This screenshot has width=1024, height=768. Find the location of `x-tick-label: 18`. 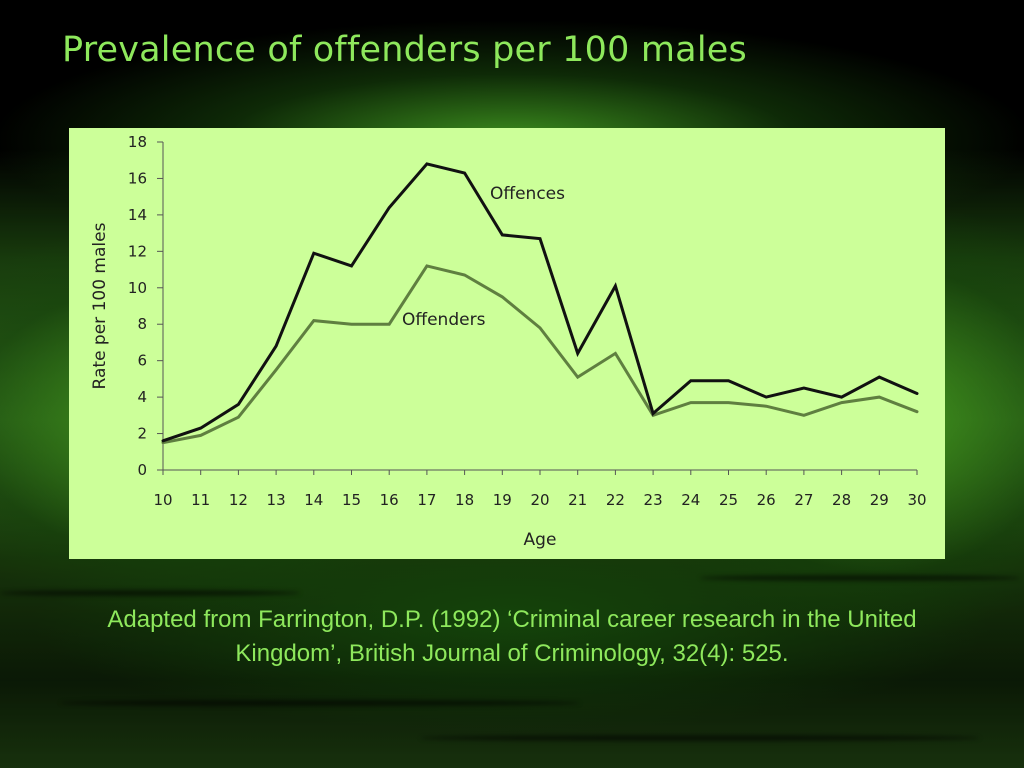

x-tick-label: 18 is located at coordinates (464, 500).